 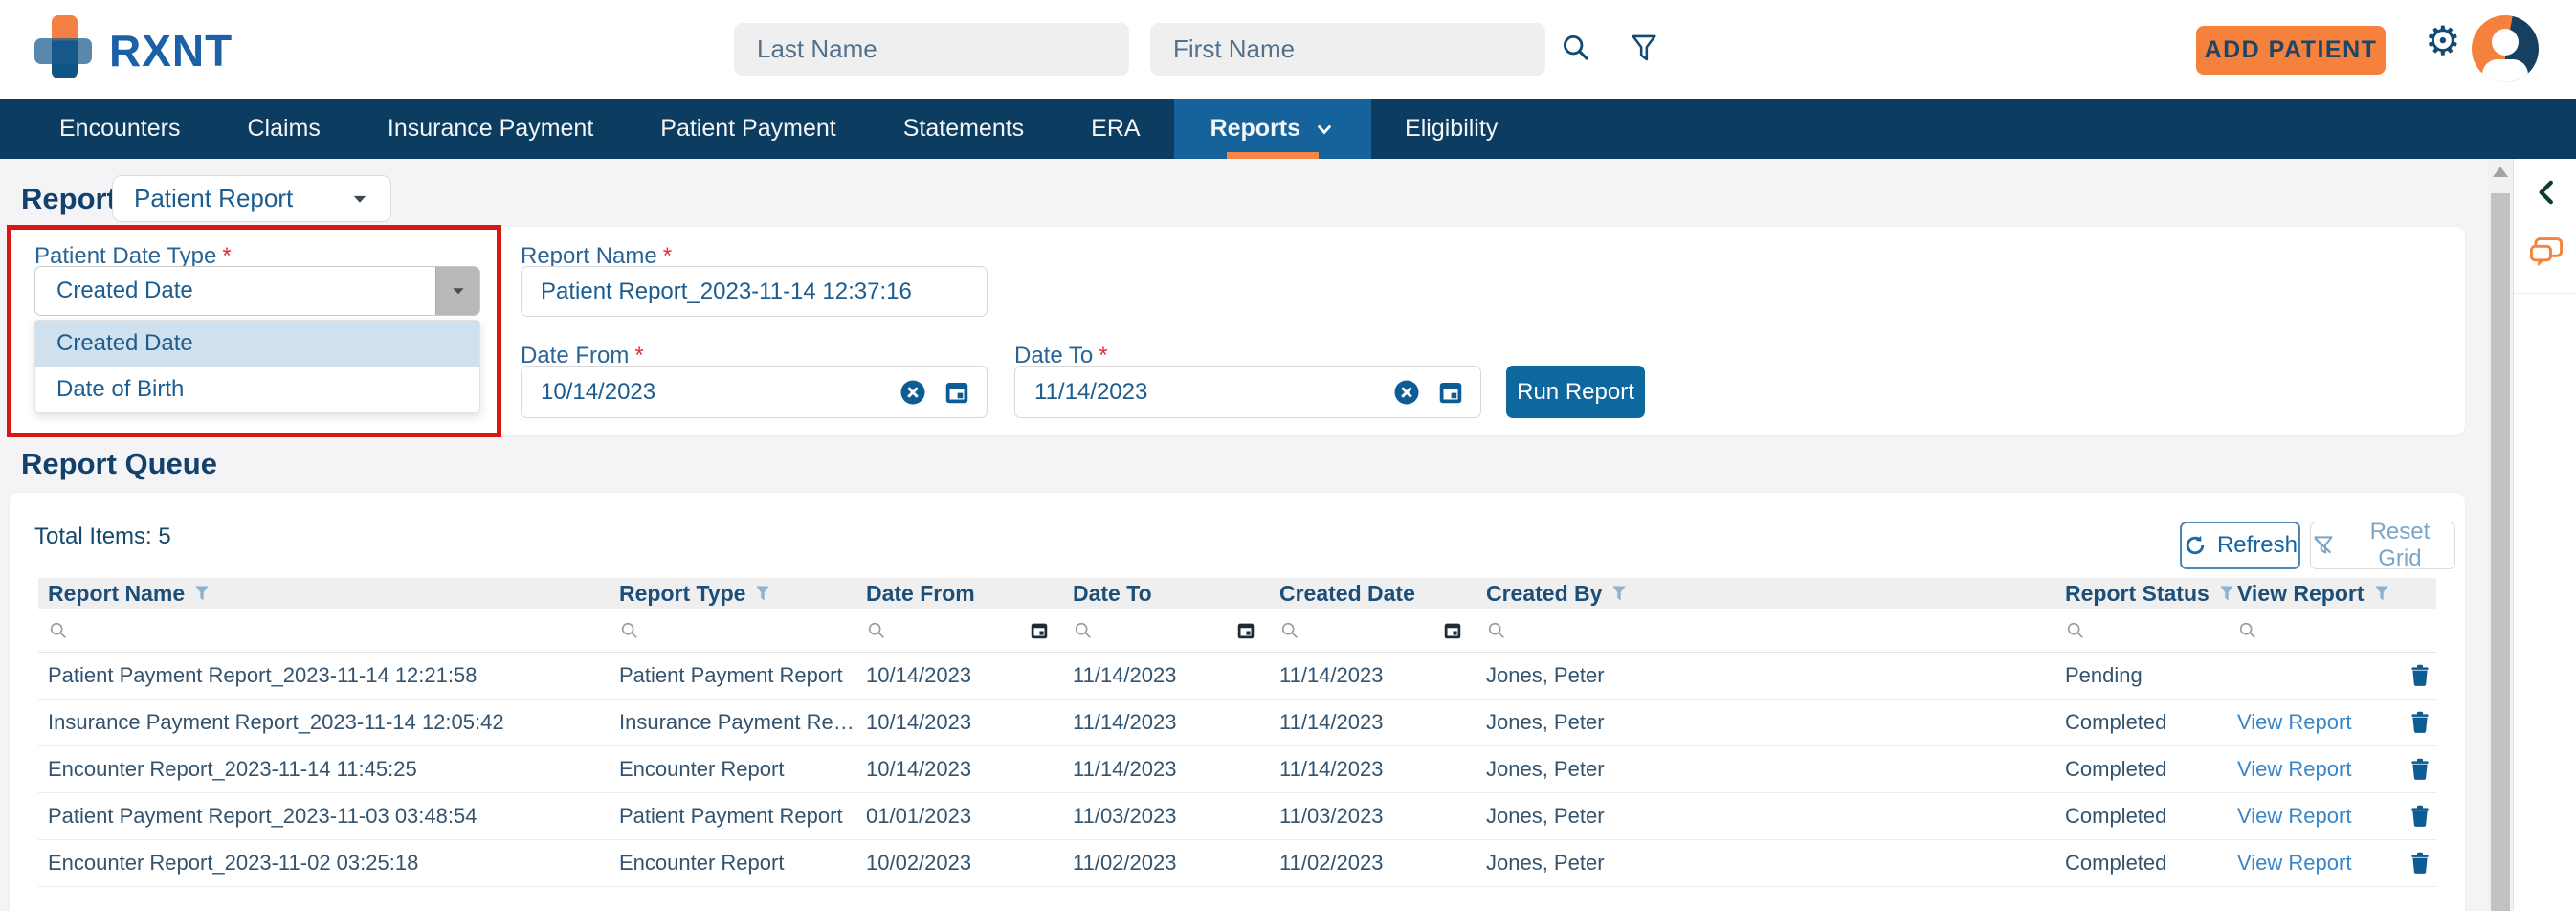 What do you see at coordinates (2500, 552) in the screenshot?
I see `scrollbar-thumb` at bounding box center [2500, 552].